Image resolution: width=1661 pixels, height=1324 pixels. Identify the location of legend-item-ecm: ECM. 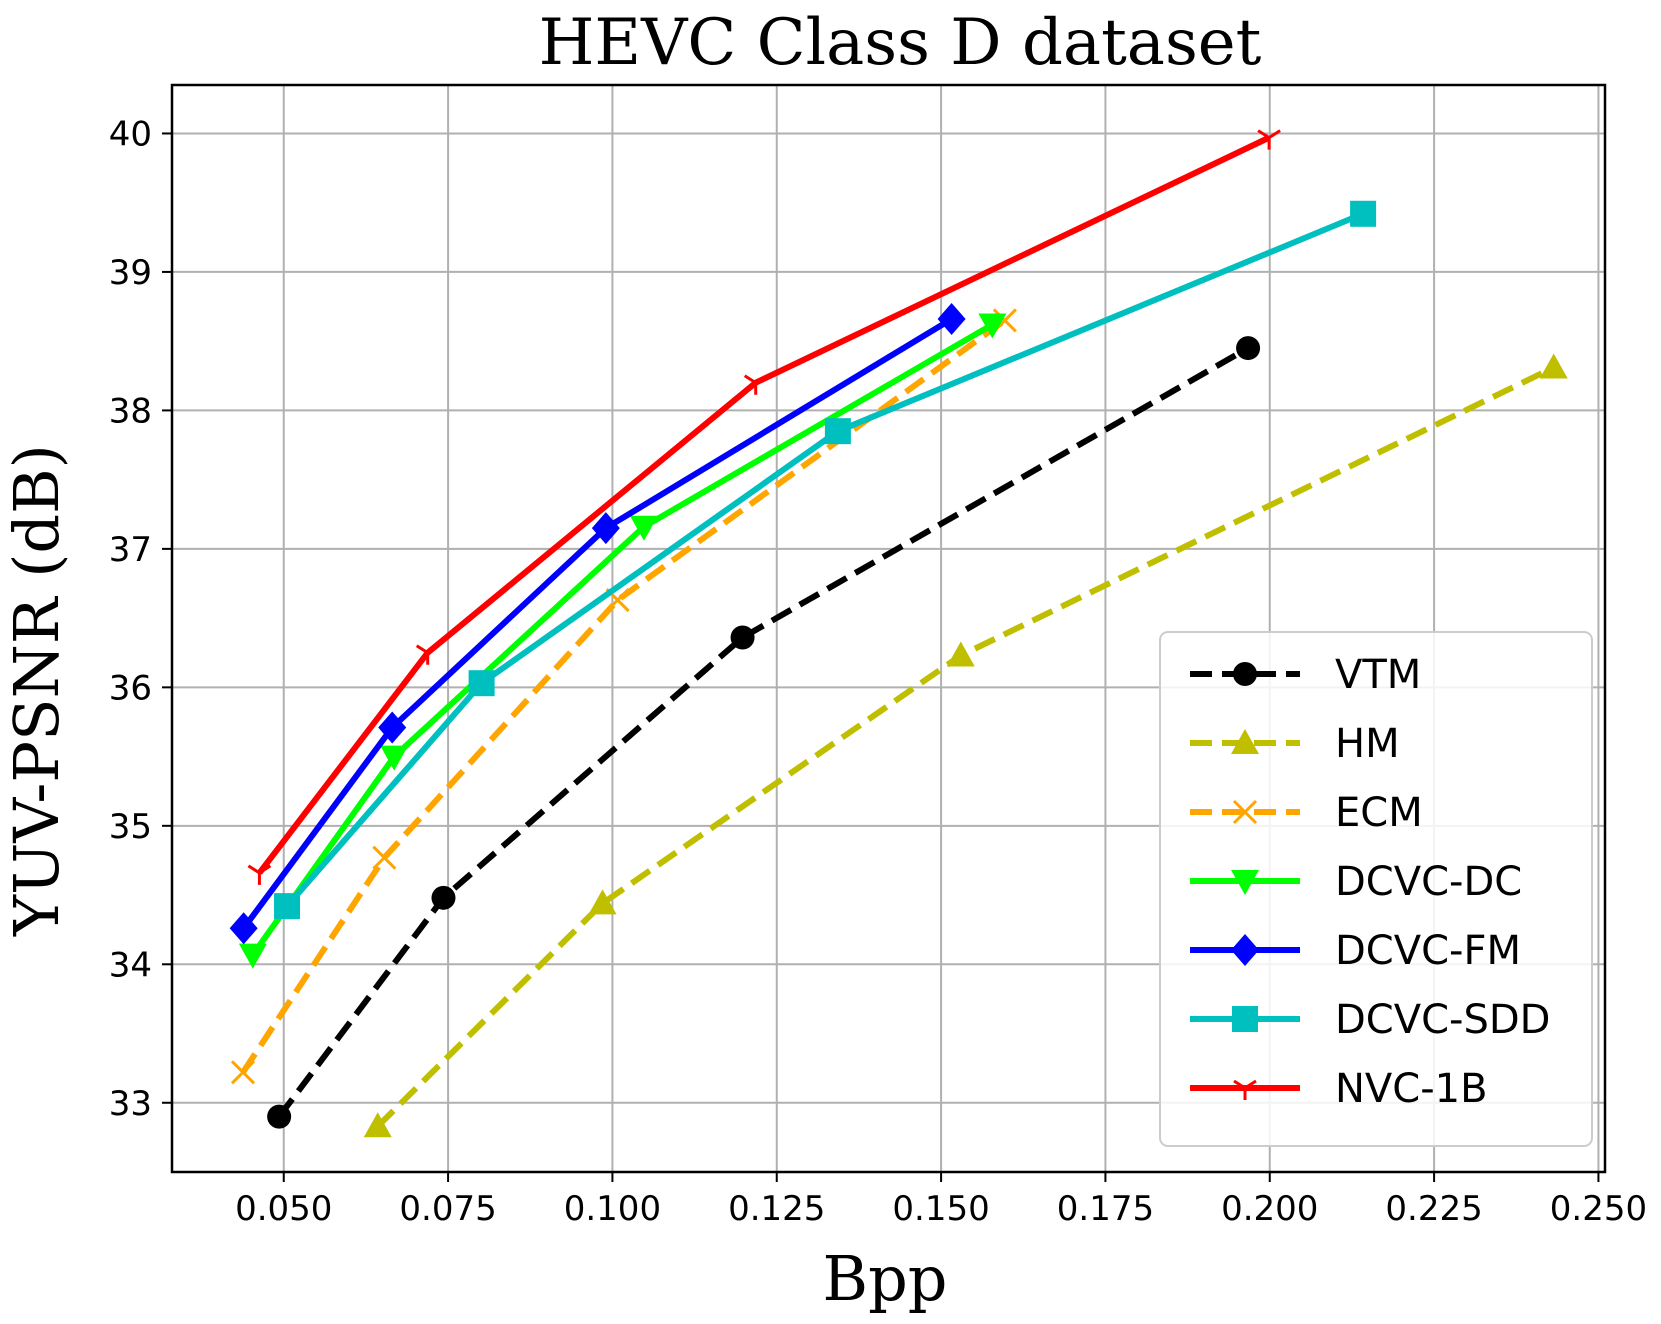
(1306, 813).